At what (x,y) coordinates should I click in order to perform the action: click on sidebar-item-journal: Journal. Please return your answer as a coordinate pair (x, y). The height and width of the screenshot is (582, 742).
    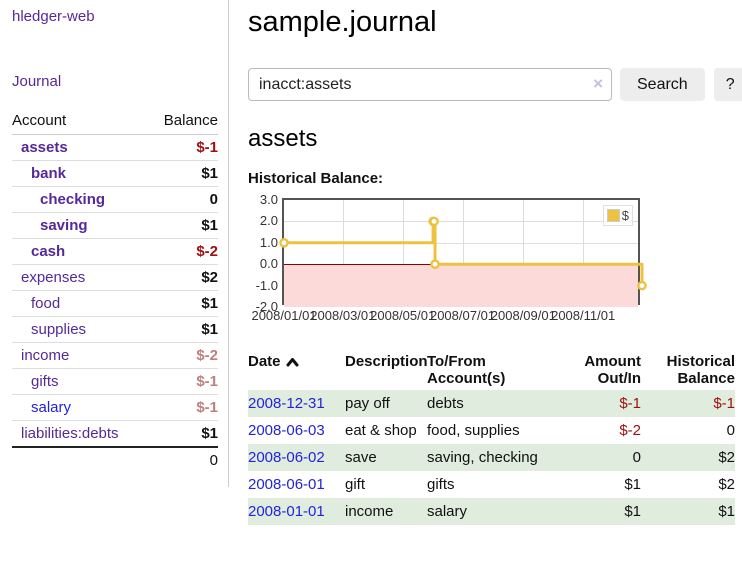
    Looking at the image, I should click on (37, 81).